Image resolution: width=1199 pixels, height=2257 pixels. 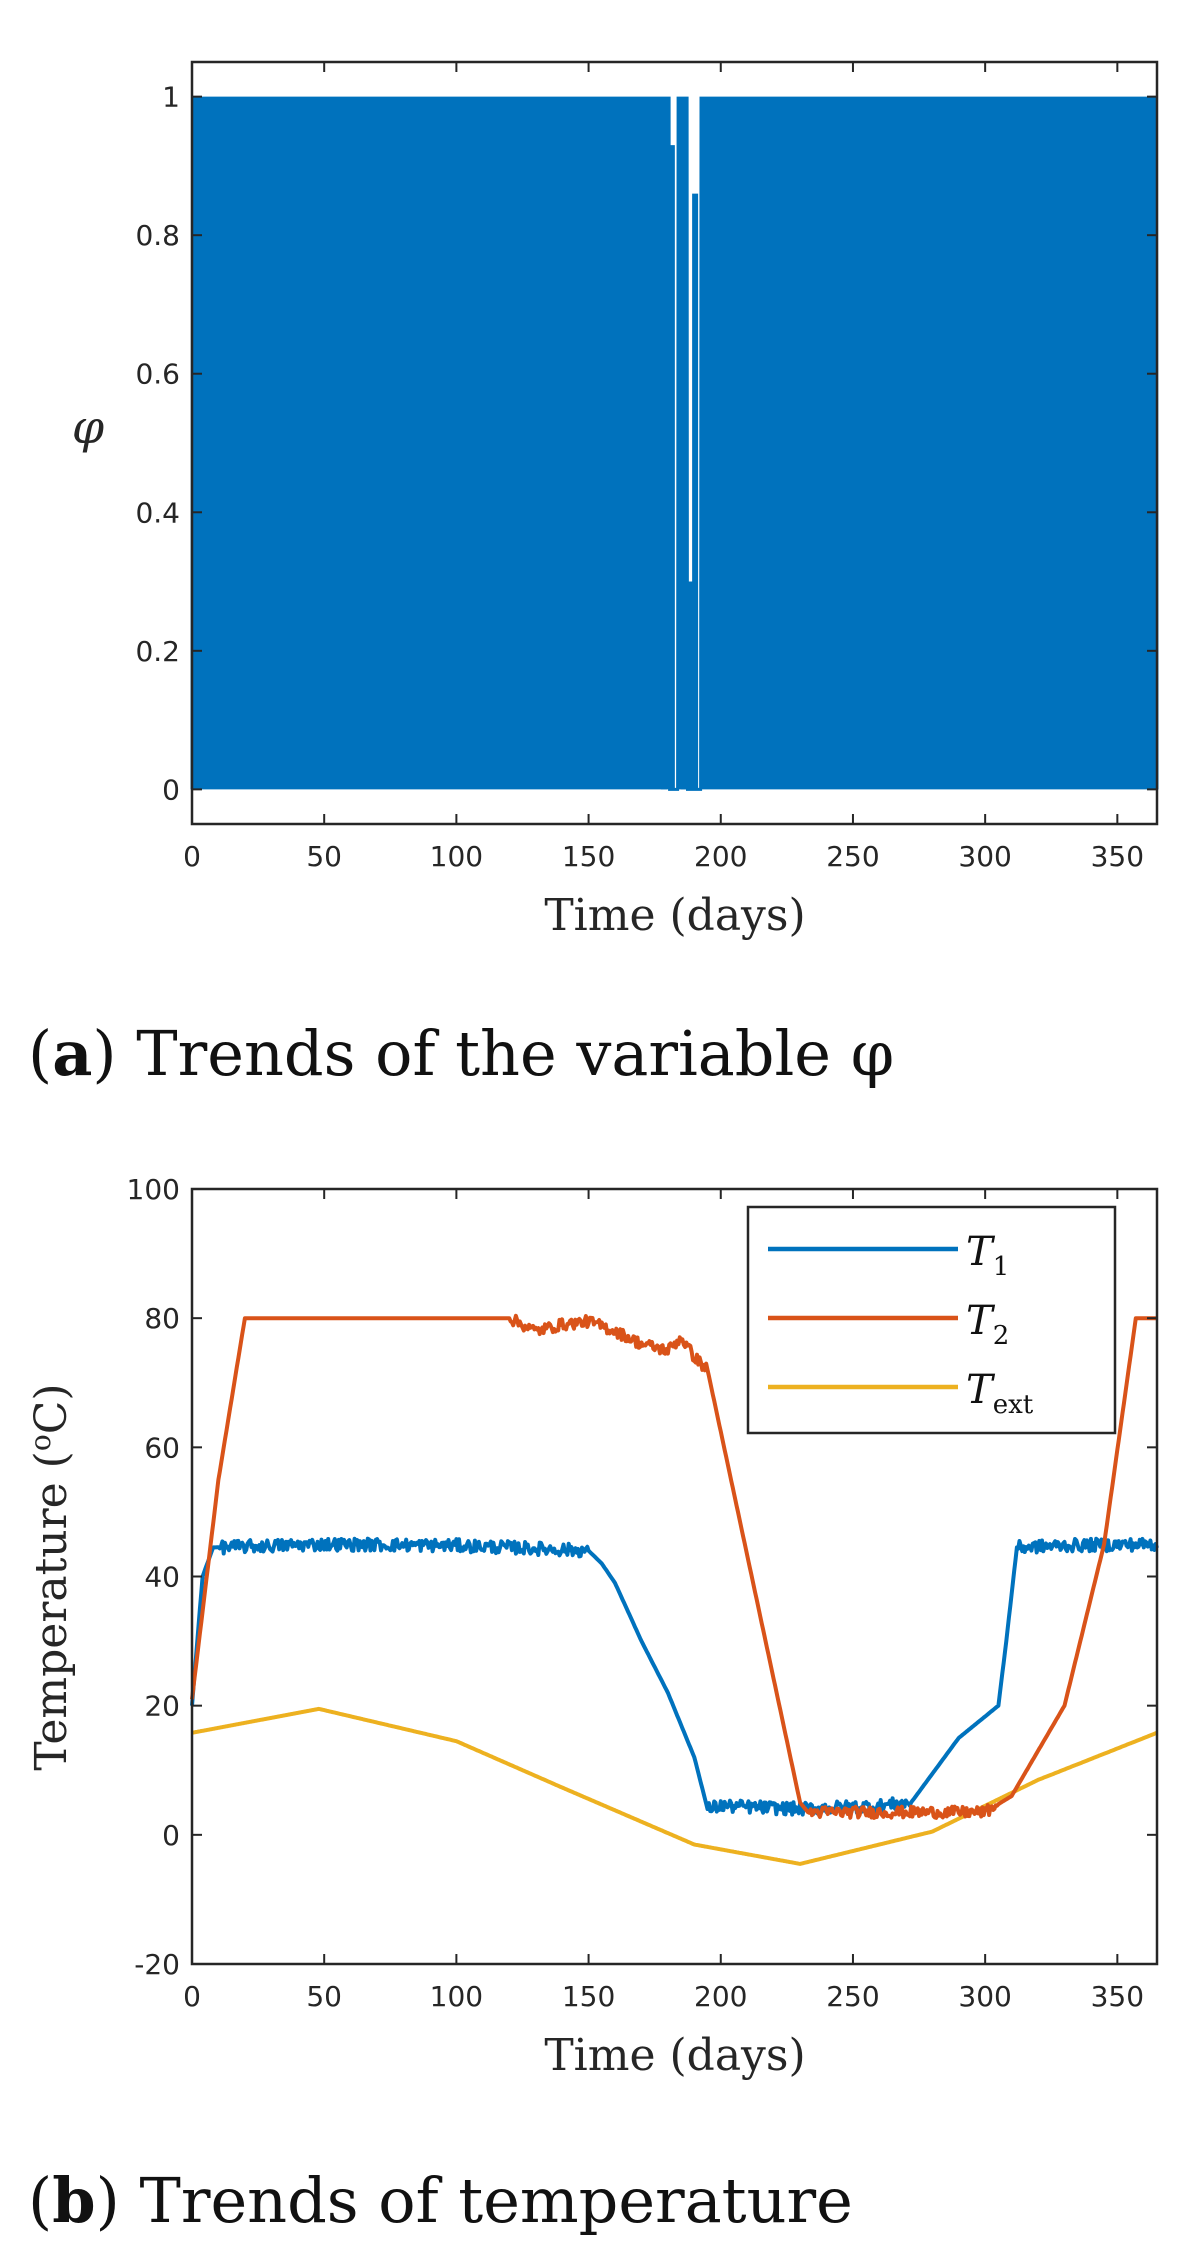 What do you see at coordinates (674, 1786) in the screenshot?
I see `temperature-series-text` at bounding box center [674, 1786].